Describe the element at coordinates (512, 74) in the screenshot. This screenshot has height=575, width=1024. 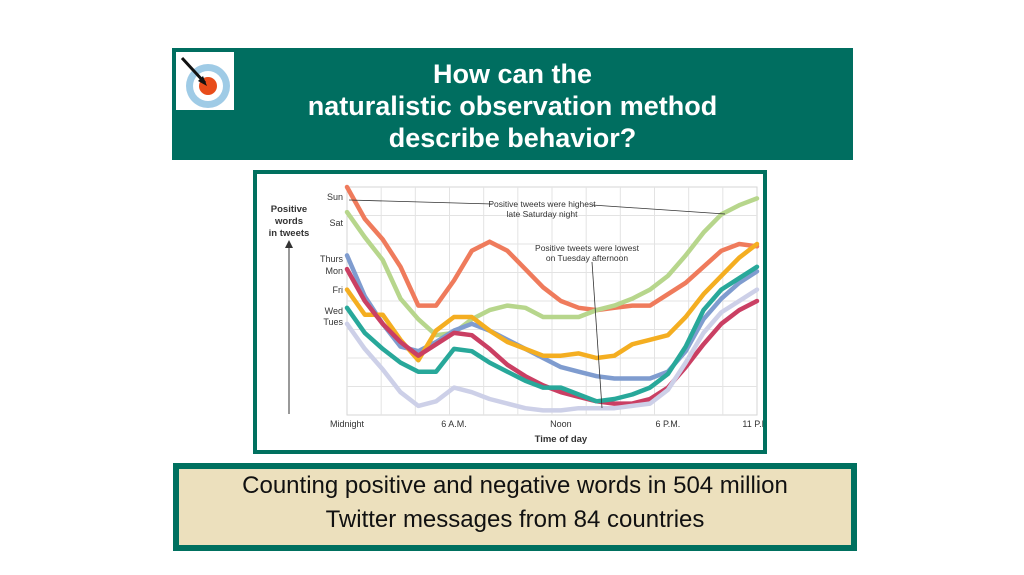
I see `title-line: How can the` at that location.